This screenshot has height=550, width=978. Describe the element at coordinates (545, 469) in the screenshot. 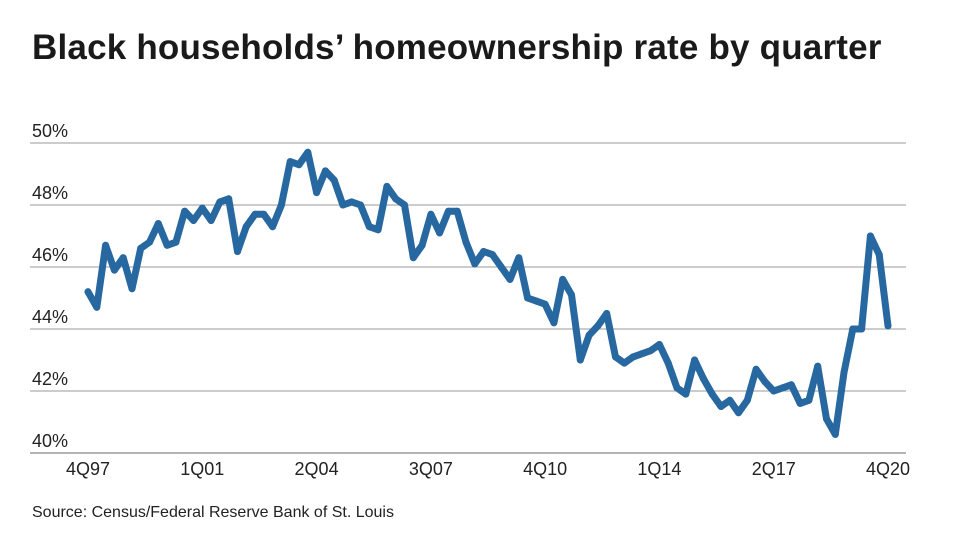

I see `x-tick-label: 4Q10` at that location.